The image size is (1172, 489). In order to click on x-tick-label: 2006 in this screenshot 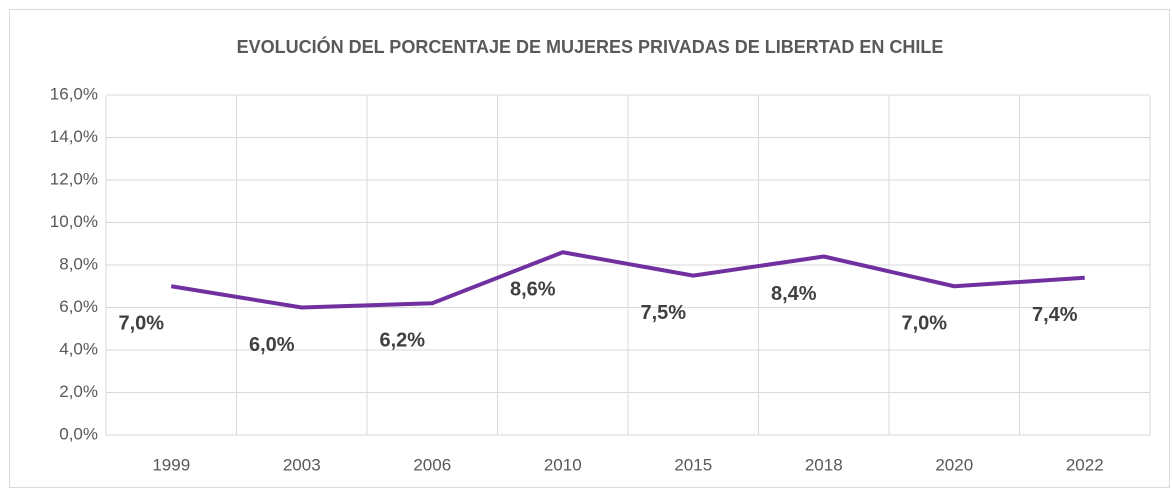, I will do `click(432, 464)`.